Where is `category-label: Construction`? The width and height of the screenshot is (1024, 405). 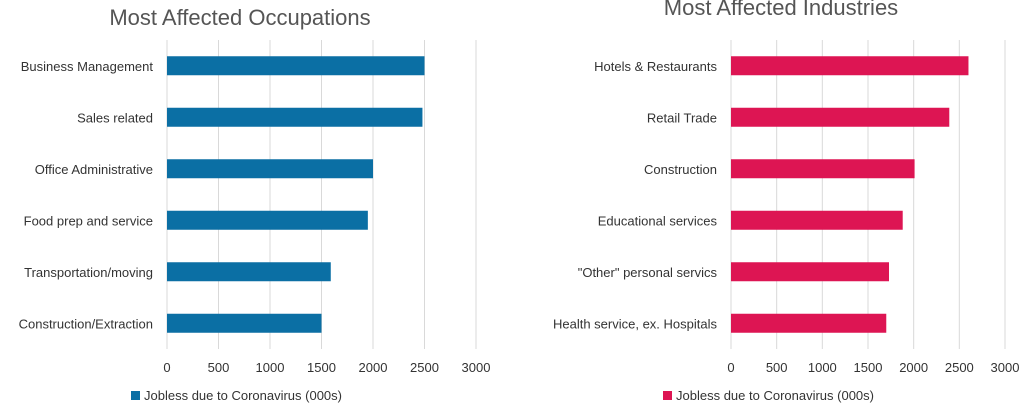
category-label: Construction is located at coordinates (680, 169).